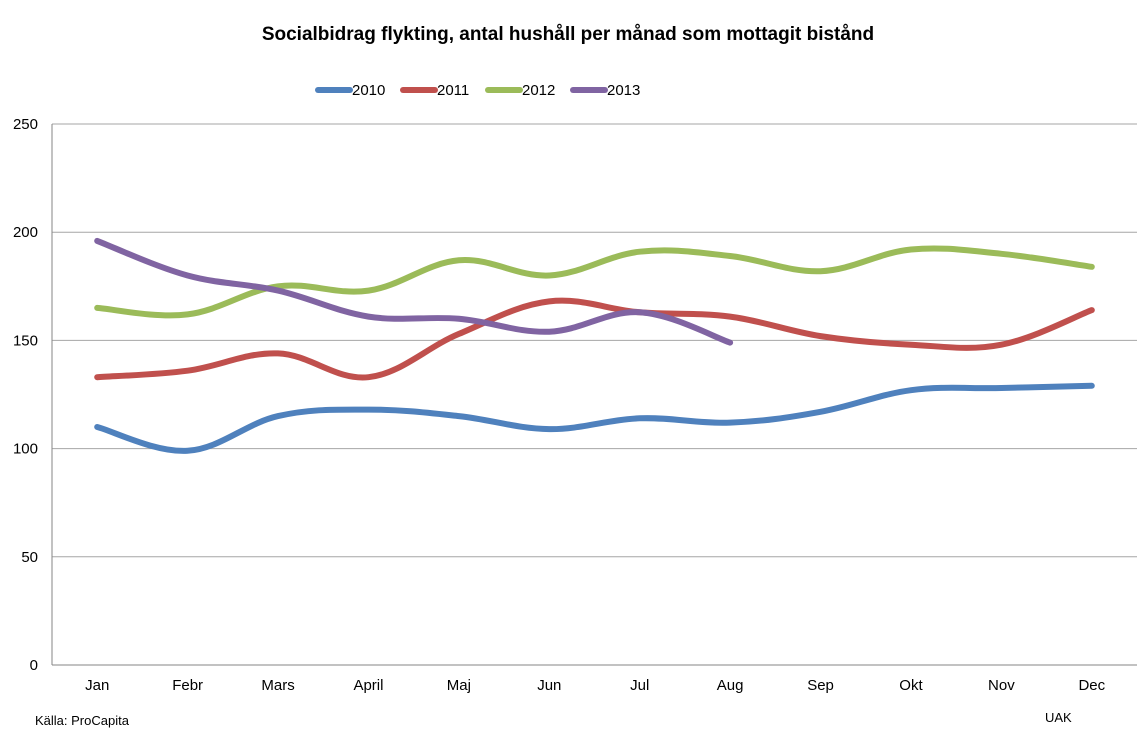 This screenshot has width=1137, height=731. Describe the element at coordinates (639, 685) in the screenshot. I see `x-tick-label: Jul` at that location.